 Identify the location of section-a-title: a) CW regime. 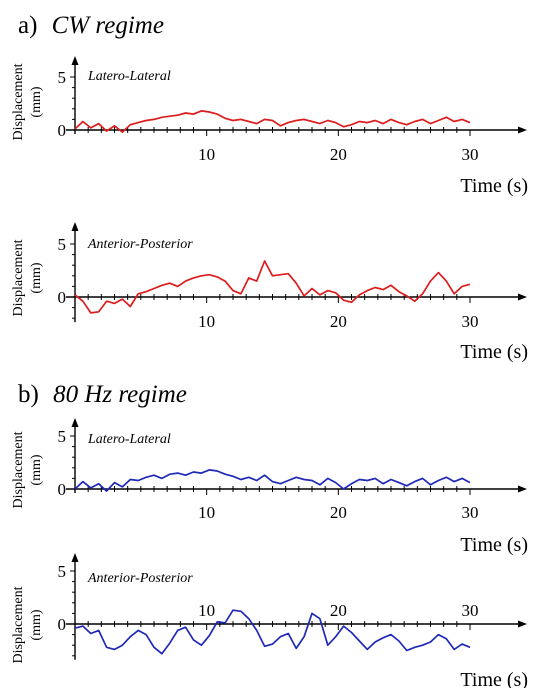
(91, 25).